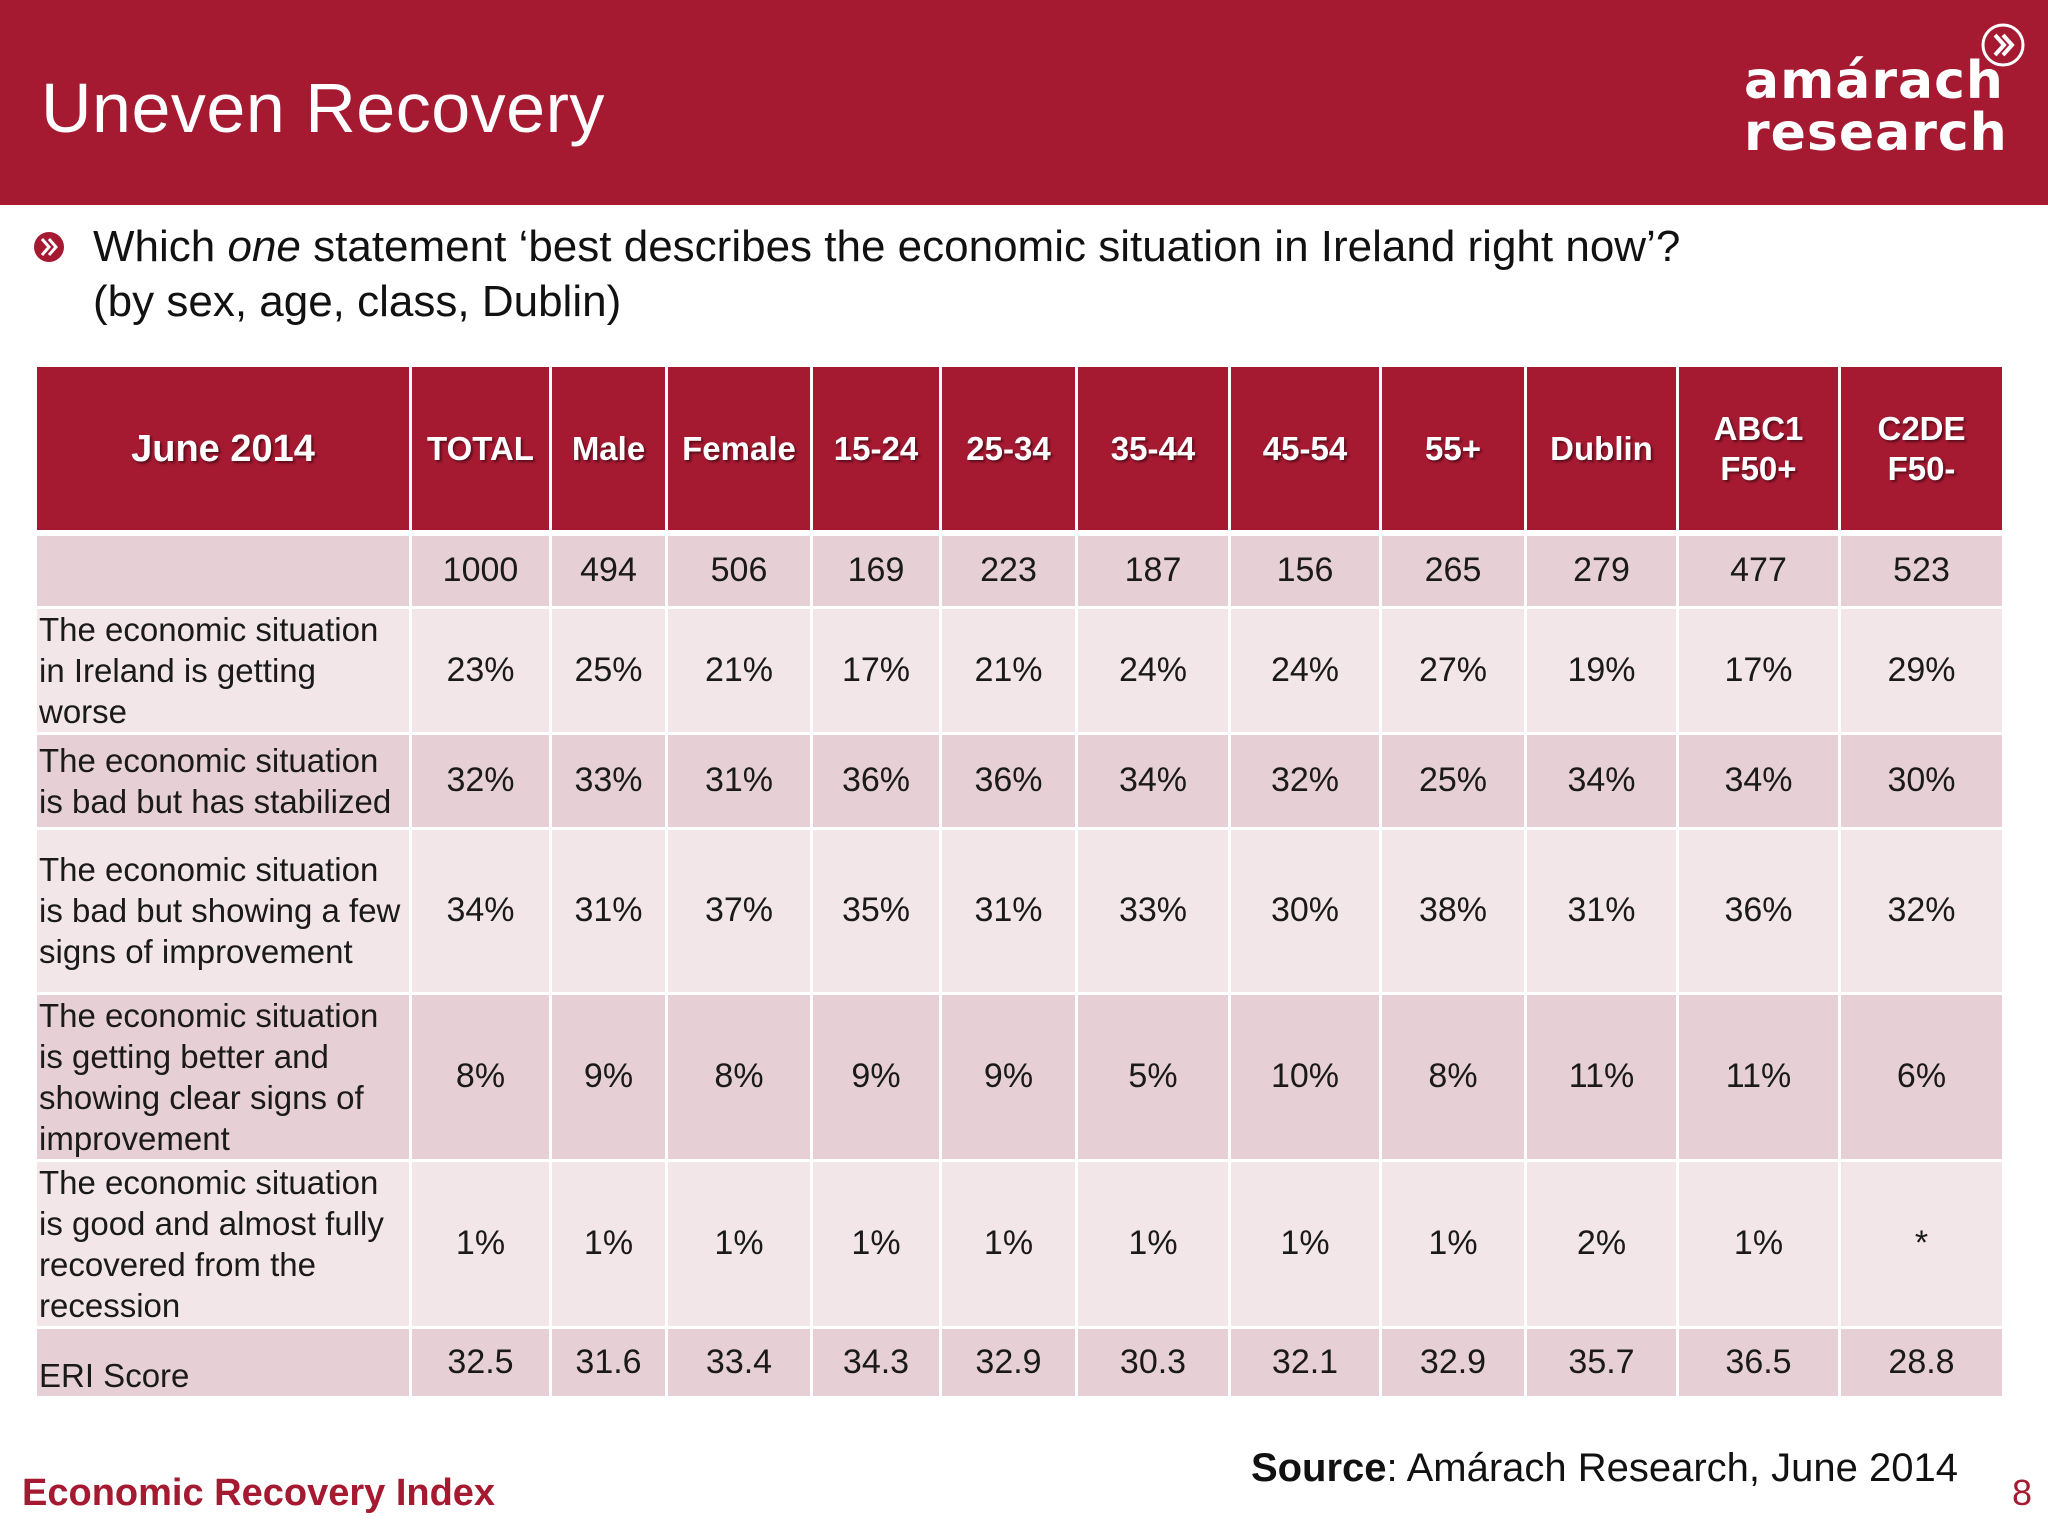 This screenshot has width=2048, height=1536. Describe the element at coordinates (1876, 133) in the screenshot. I see `logo-line-2: research` at that location.